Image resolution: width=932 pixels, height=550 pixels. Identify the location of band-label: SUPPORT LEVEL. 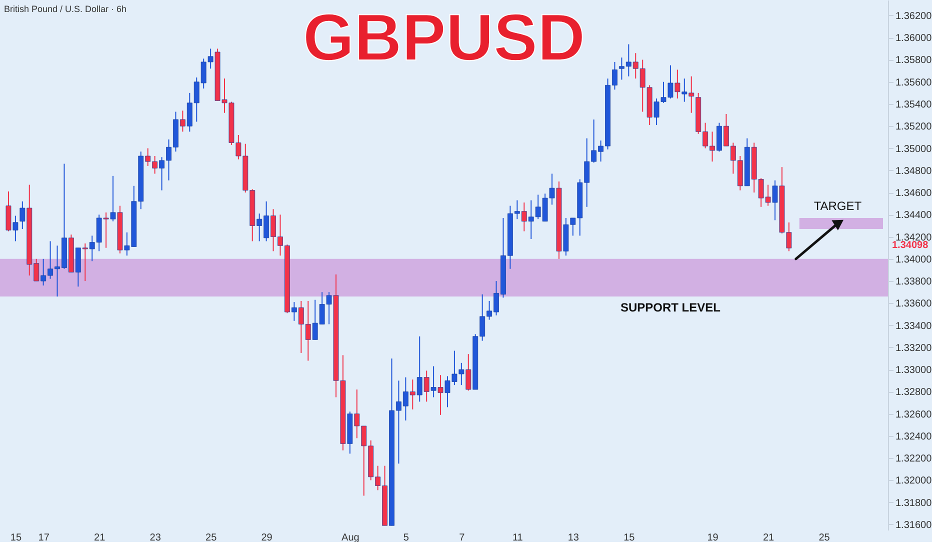
(670, 307).